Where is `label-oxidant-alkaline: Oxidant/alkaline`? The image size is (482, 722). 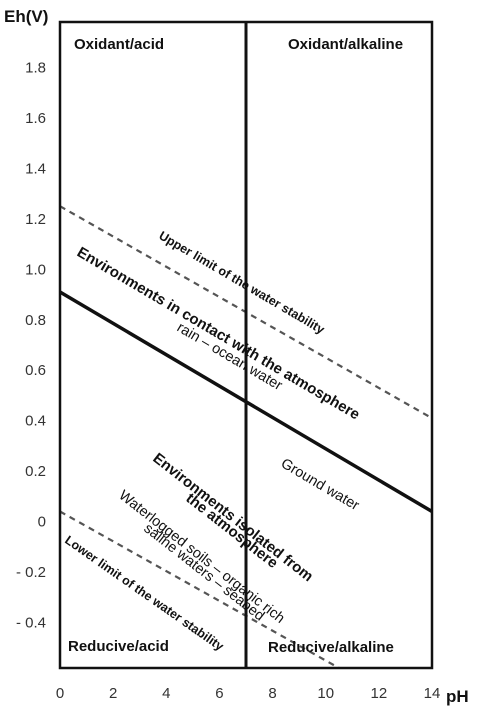
label-oxidant-alkaline: Oxidant/alkaline is located at coordinates (345, 44).